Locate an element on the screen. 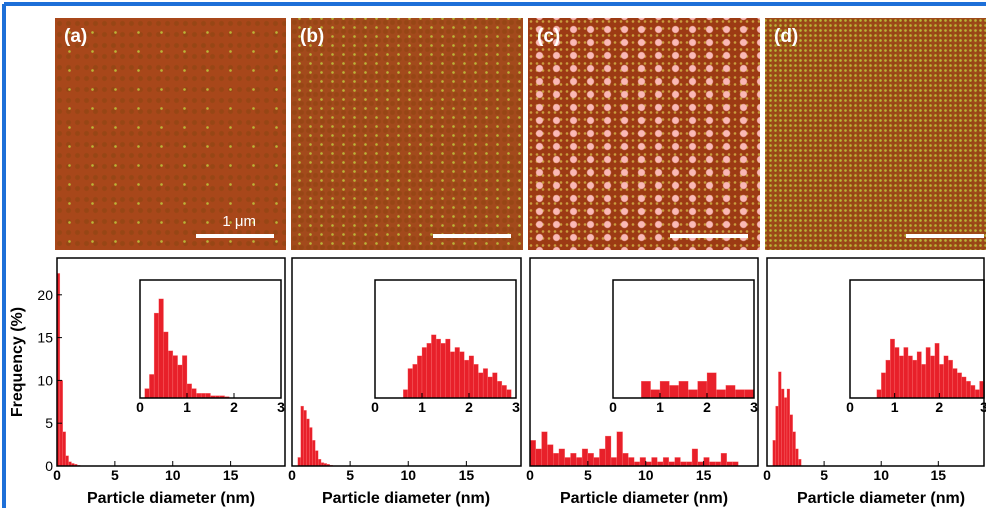  panel-label: (d) is located at coordinates (786, 36).